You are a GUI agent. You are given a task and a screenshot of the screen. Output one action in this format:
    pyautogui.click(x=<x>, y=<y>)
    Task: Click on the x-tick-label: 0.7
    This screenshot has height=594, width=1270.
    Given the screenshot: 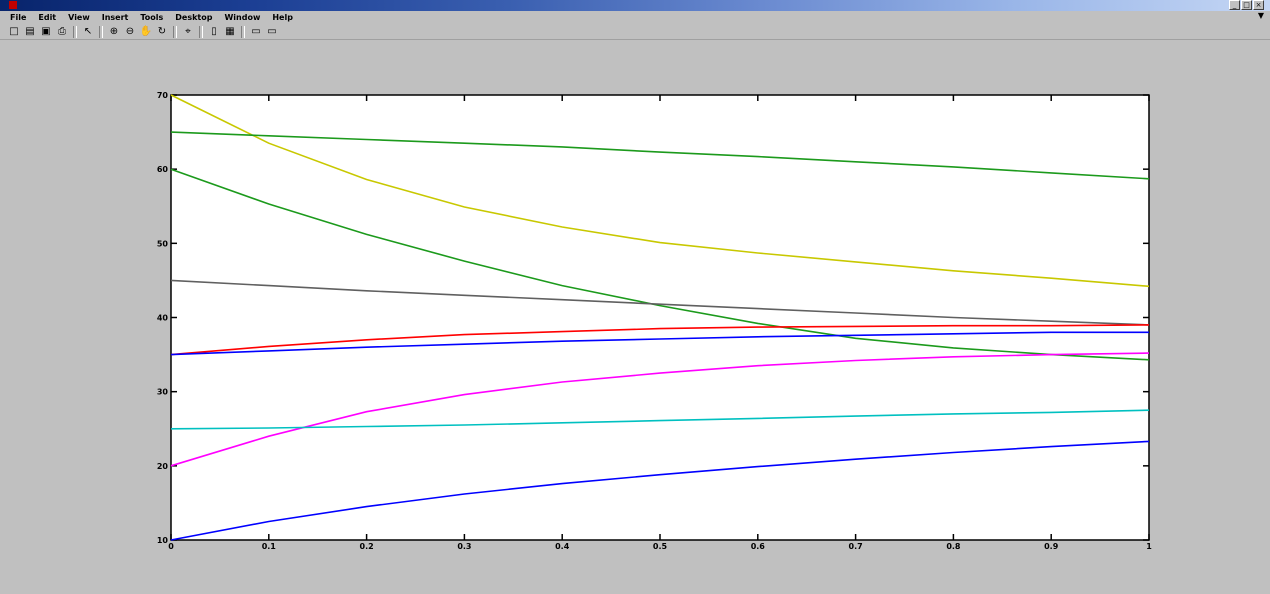 What is the action you would take?
    pyautogui.click(x=856, y=546)
    